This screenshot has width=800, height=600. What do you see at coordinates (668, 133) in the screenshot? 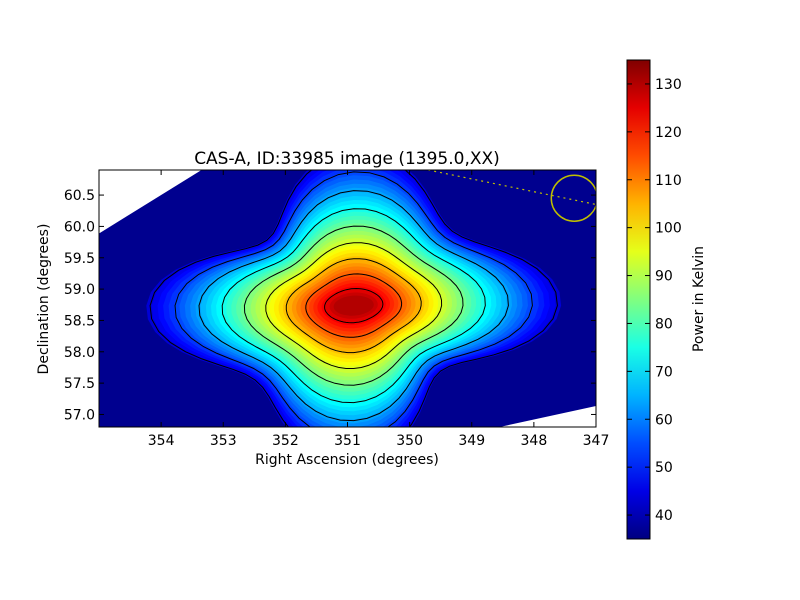
I see `colorbar-tick-label: 120` at bounding box center [668, 133].